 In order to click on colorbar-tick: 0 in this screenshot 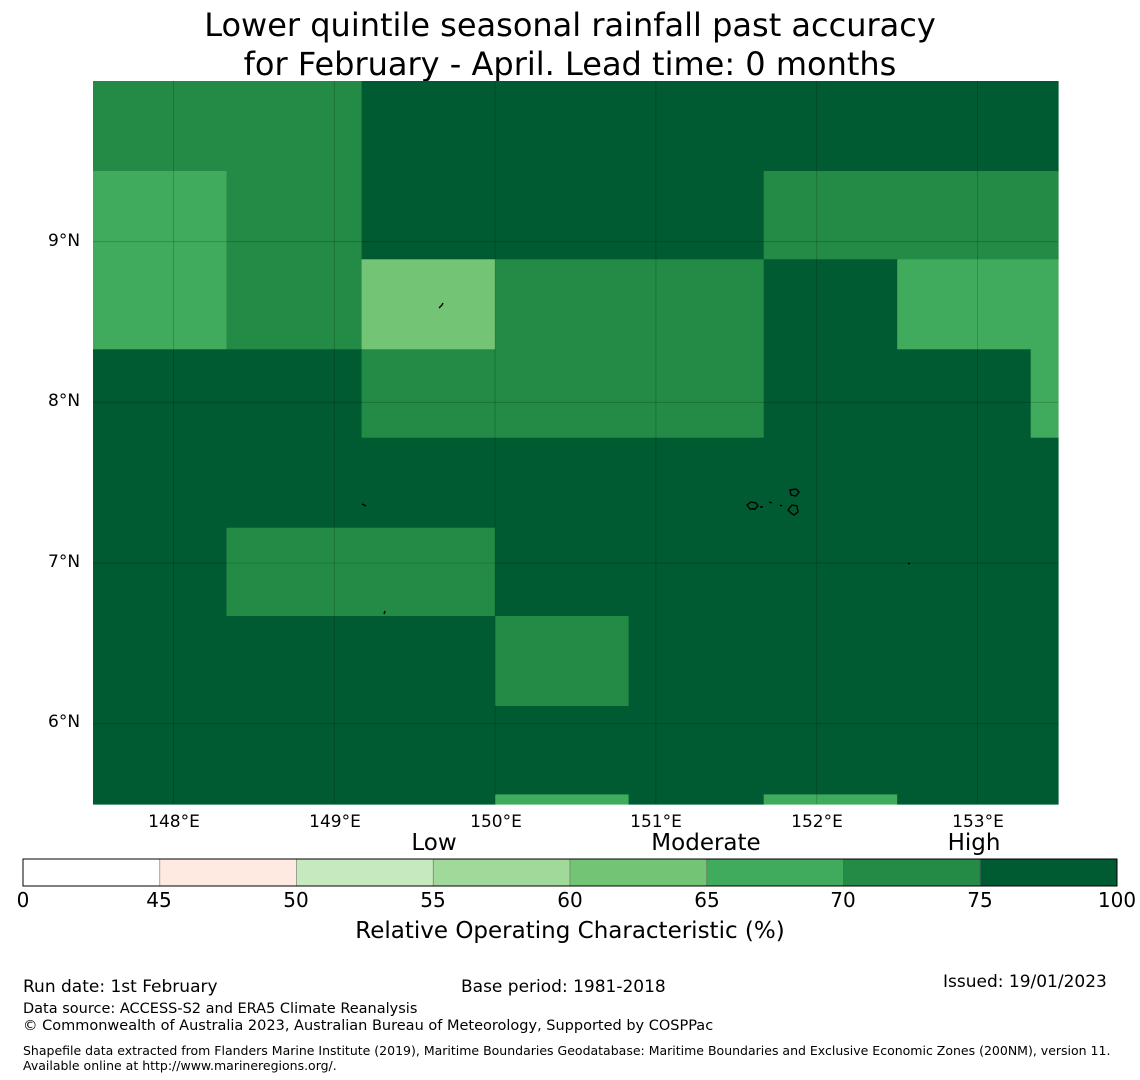, I will do `click(23, 900)`.